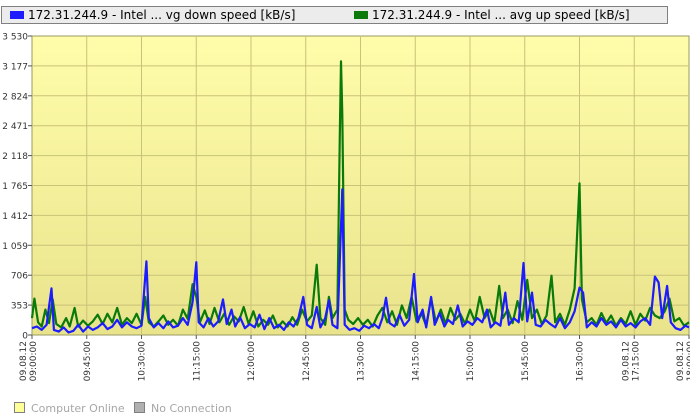 The image size is (690, 420). I want to click on y-tick-label: 1 059, so click(15, 247).